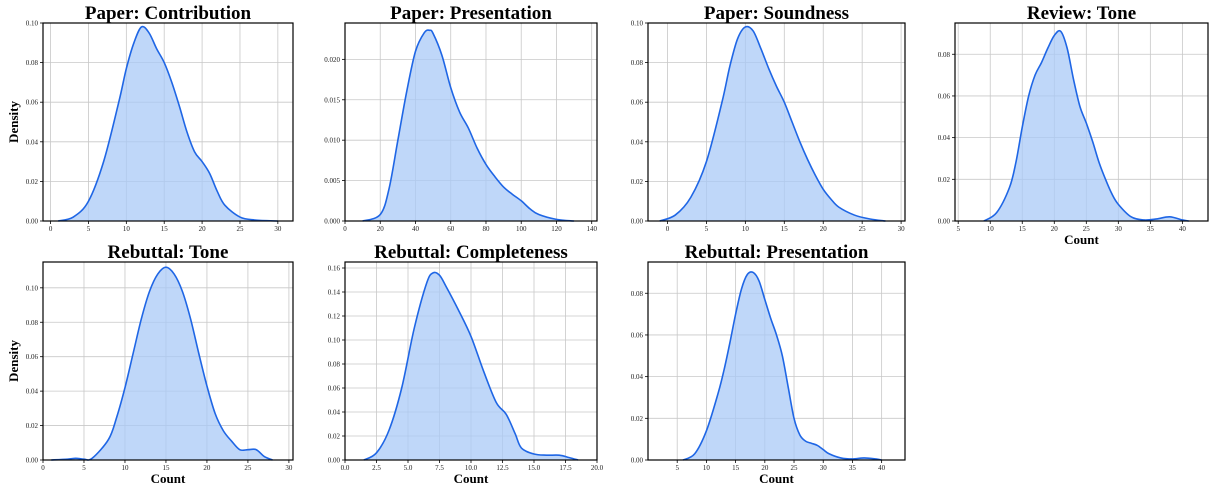 This screenshot has height=486, width=1210. What do you see at coordinates (345, 468) in the screenshot?
I see `x-tick-label: 0.0` at bounding box center [345, 468].